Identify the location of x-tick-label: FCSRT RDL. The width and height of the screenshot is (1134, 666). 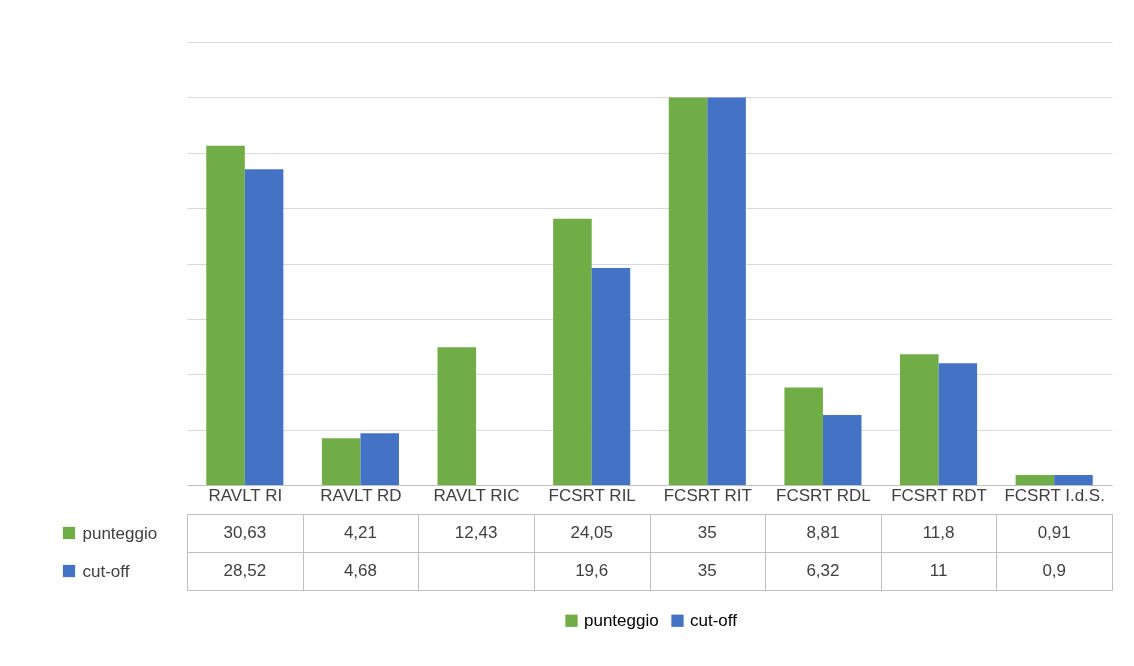
(823, 495).